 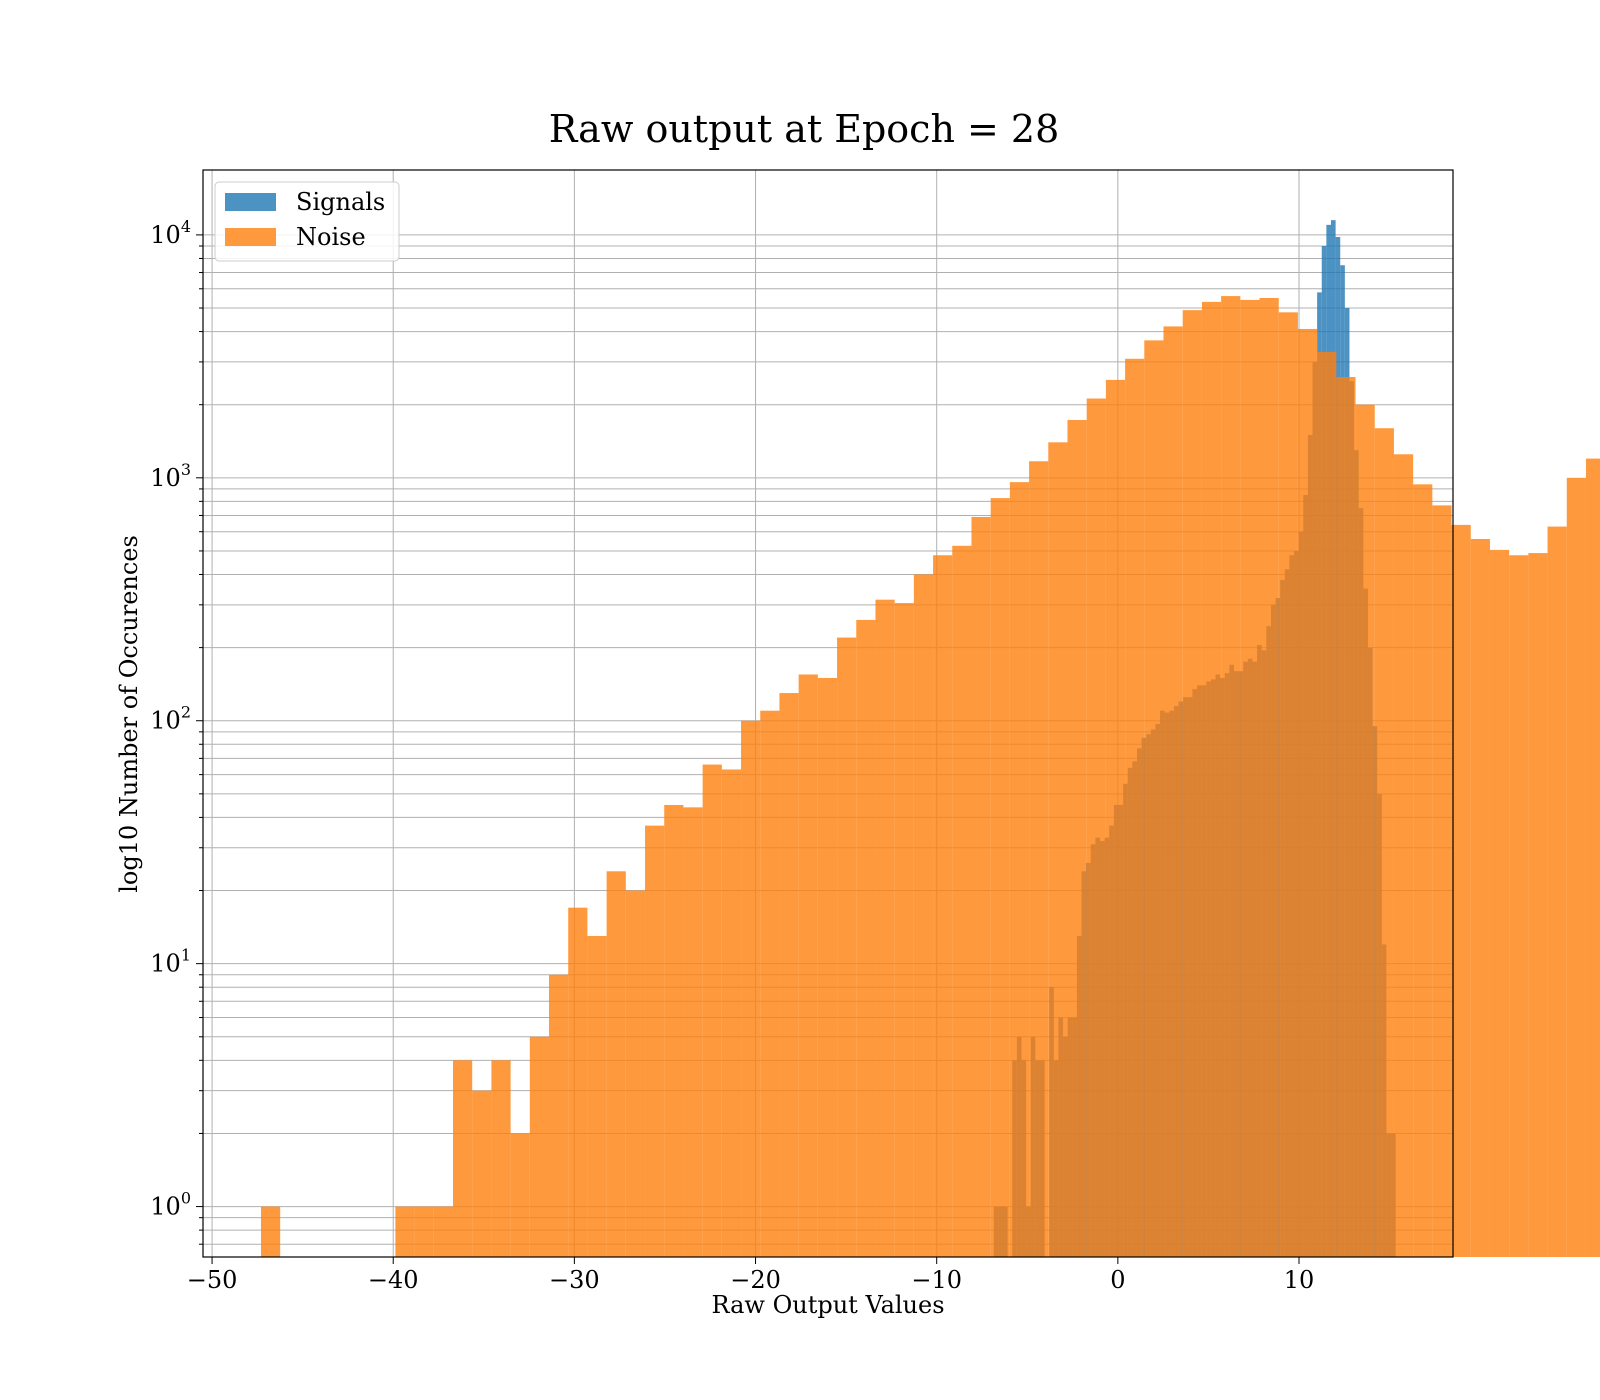 I want to click on y-axis-label: log10 Number of Occurences, so click(x=129, y=714).